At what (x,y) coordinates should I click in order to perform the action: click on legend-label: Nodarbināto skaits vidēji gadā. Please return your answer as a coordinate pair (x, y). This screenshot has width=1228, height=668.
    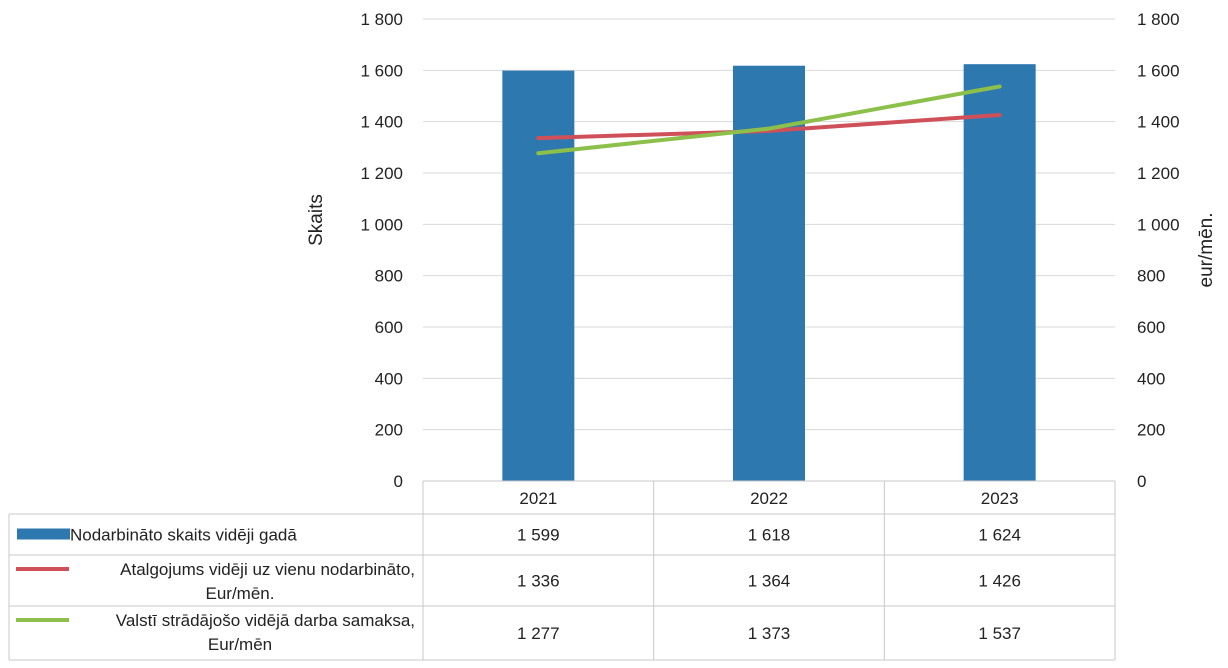
    Looking at the image, I should click on (183, 535).